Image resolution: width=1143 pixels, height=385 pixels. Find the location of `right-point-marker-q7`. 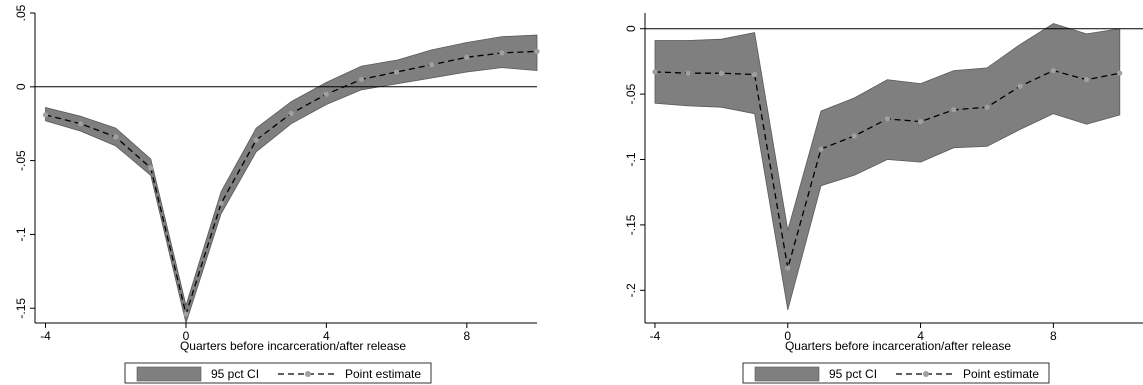

right-point-marker-q7 is located at coordinates (1020, 86).